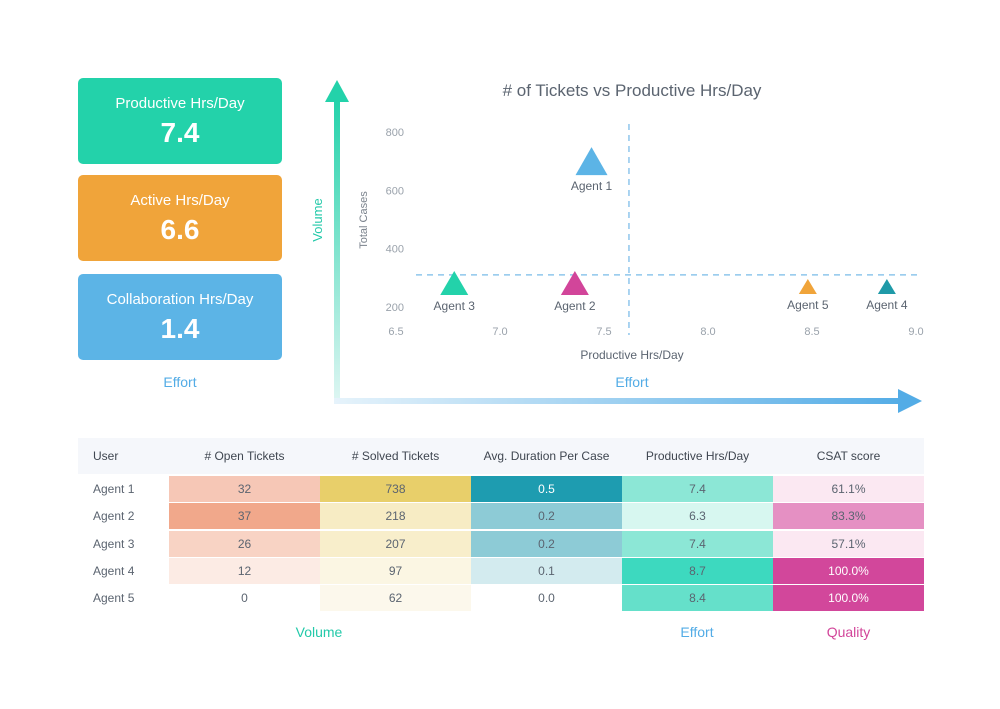 This screenshot has height=709, width=1000. Describe the element at coordinates (848, 543) in the screenshot. I see `csat-cell: 57.1%` at that location.